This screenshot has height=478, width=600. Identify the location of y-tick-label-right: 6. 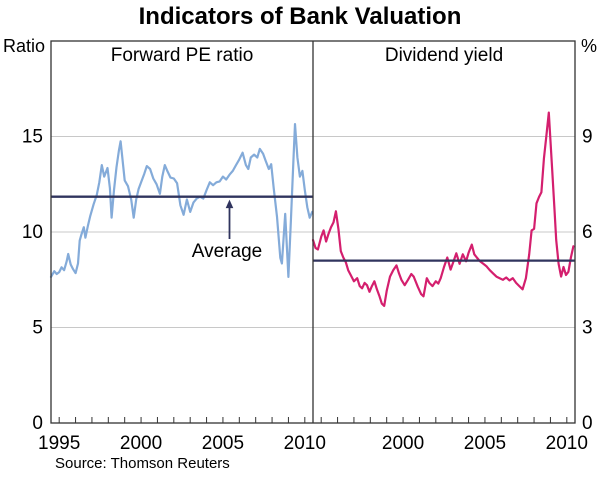
(587, 232).